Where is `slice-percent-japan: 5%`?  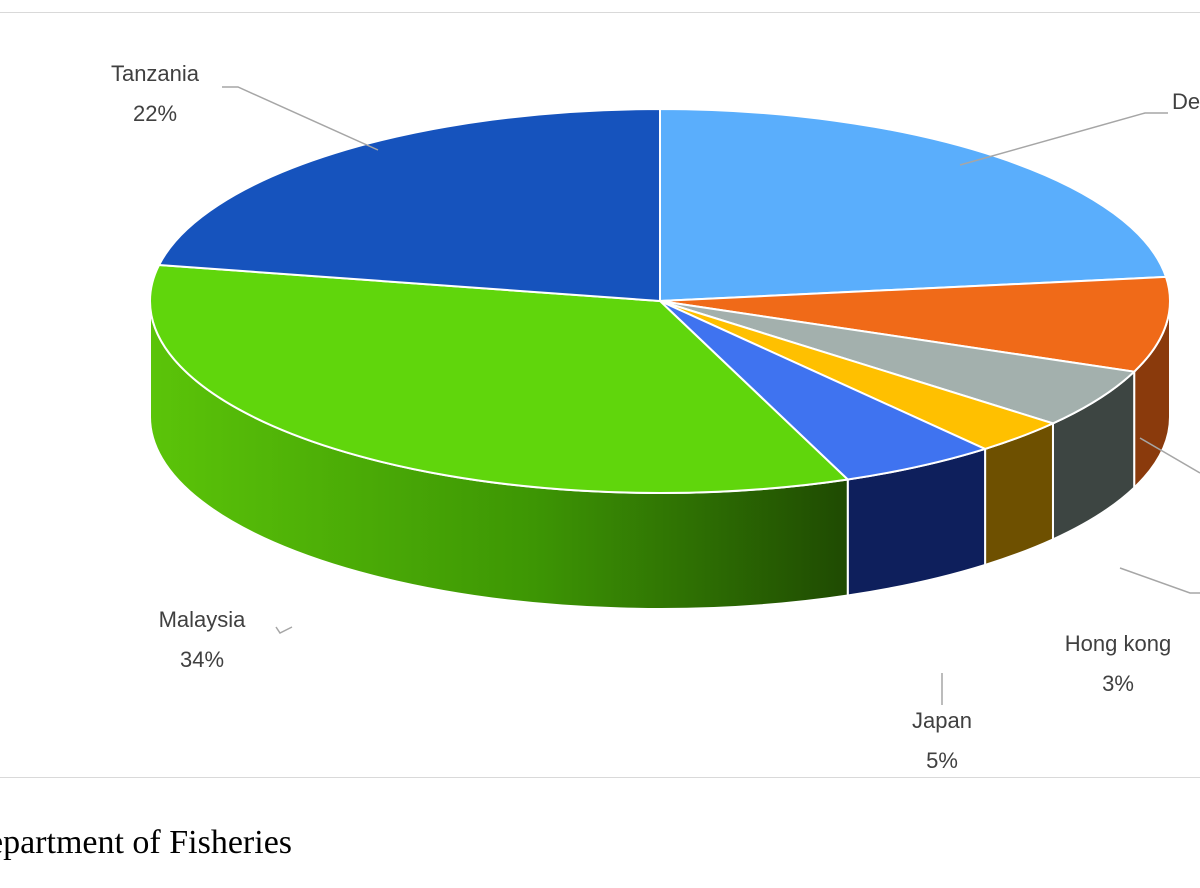 slice-percent-japan: 5% is located at coordinates (942, 760).